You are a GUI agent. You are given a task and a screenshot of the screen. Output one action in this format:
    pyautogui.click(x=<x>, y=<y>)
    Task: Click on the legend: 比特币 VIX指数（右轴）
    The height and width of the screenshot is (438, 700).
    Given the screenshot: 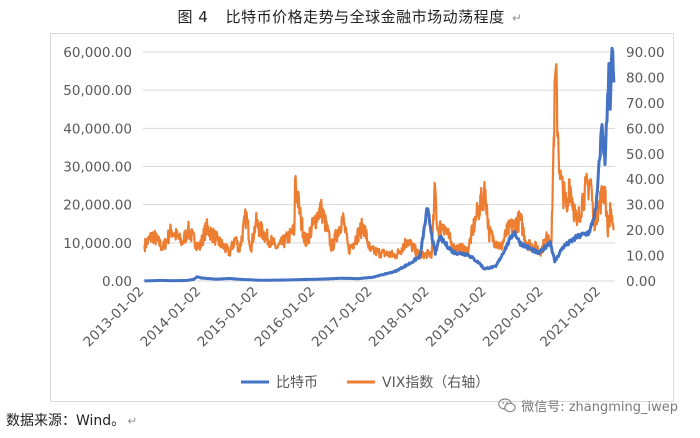 What is the action you would take?
    pyautogui.click(x=365, y=383)
    